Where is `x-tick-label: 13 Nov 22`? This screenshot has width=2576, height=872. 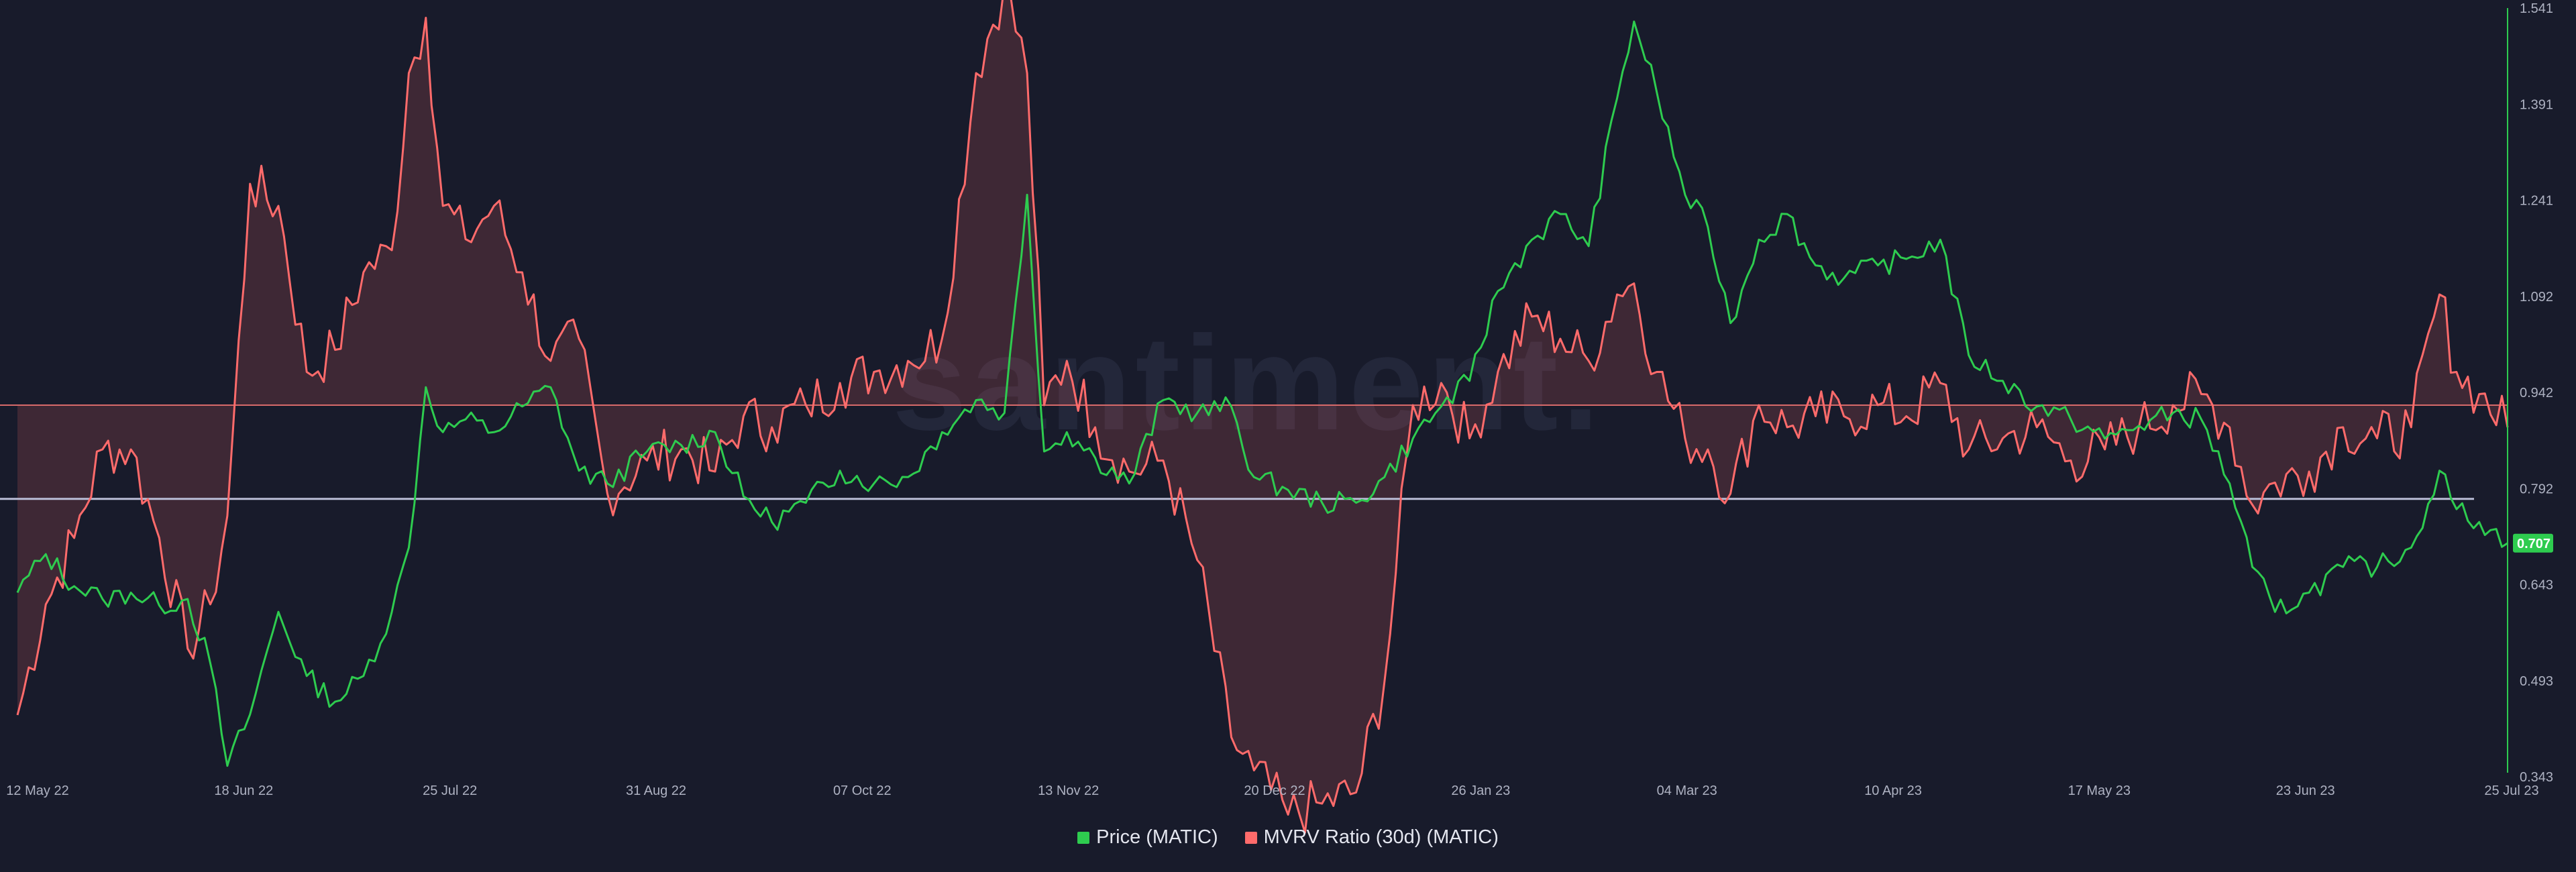 x-tick-label: 13 Nov 22 is located at coordinates (1068, 790).